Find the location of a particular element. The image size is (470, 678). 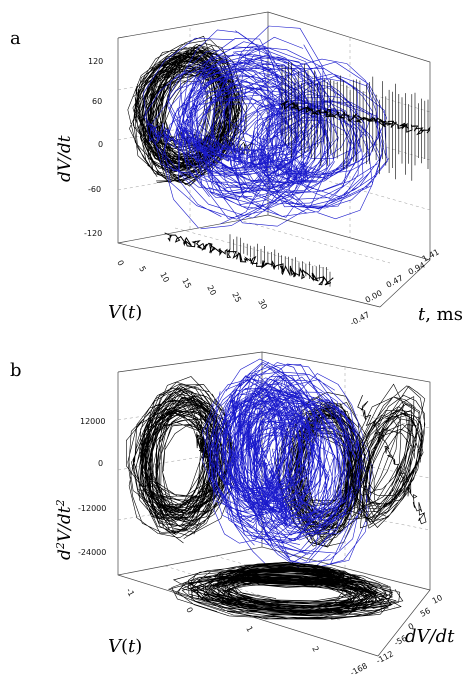

panel-b-x-tick: 1 is located at coordinates (249, 629).